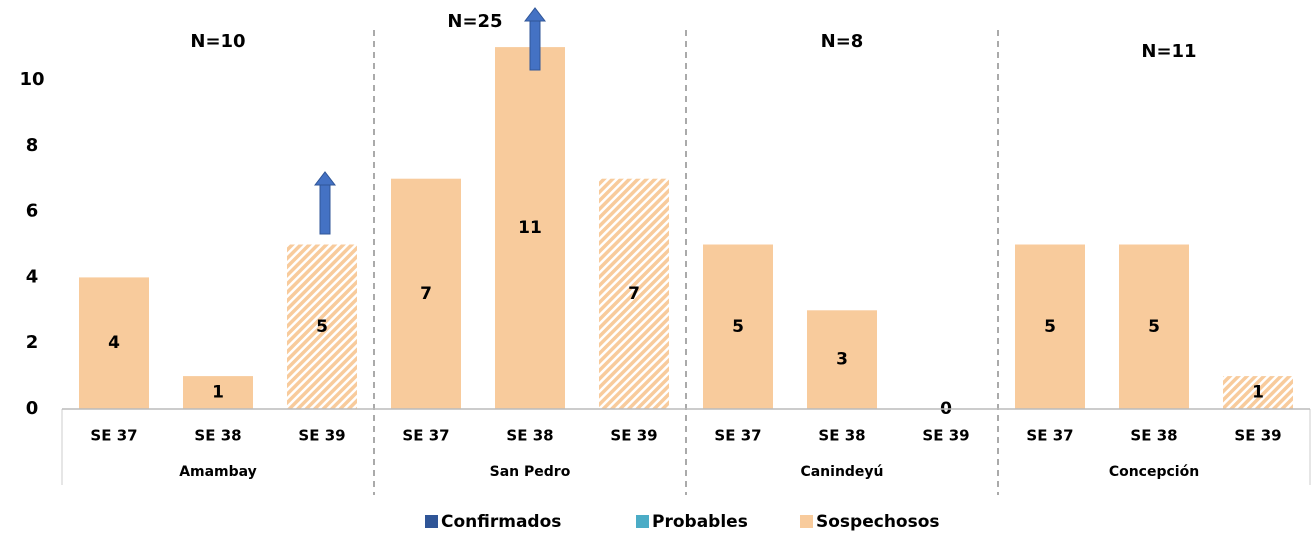  What do you see at coordinates (32, 211) in the screenshot?
I see `y-tick-label: 6` at bounding box center [32, 211].